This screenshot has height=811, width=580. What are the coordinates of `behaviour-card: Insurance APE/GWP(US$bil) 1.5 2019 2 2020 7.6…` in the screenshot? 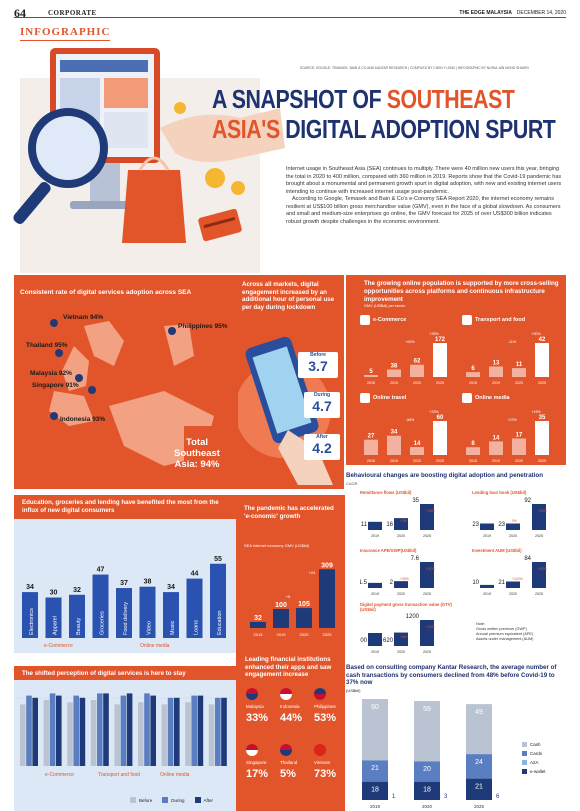 It's located at (408, 574).